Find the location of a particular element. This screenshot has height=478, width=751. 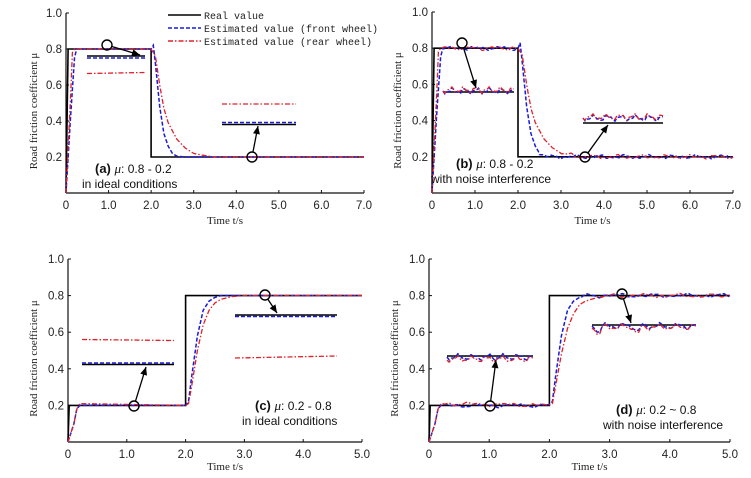

panel-label: (c) is located at coordinates (265, 405).